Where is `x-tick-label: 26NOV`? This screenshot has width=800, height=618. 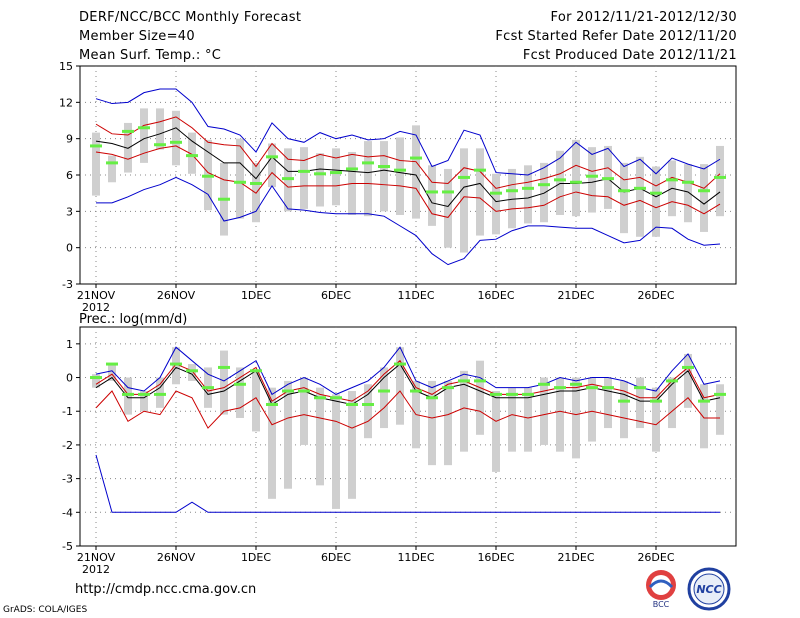
x-tick-label: 26NOV is located at coordinates (176, 557).